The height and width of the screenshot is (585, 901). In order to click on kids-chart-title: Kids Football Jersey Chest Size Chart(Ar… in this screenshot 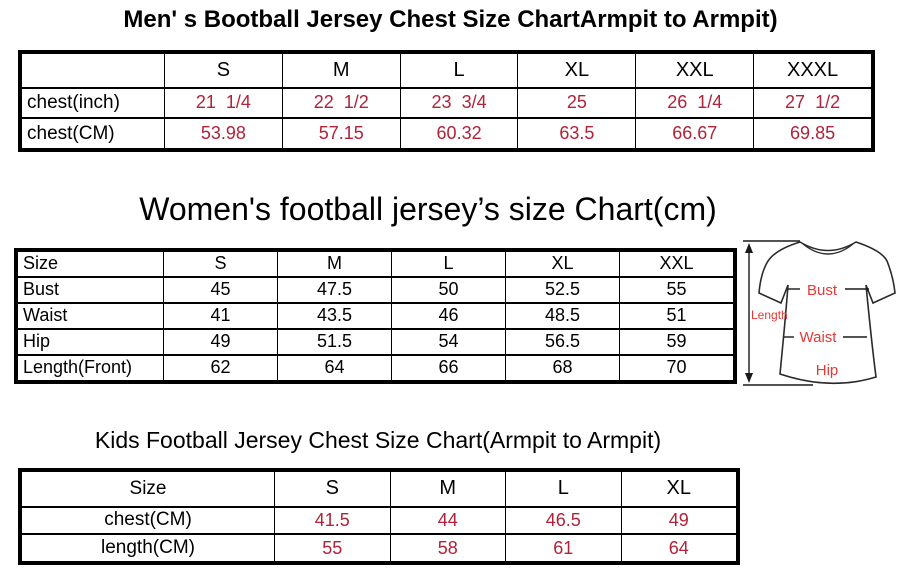, I will do `click(378, 440)`.